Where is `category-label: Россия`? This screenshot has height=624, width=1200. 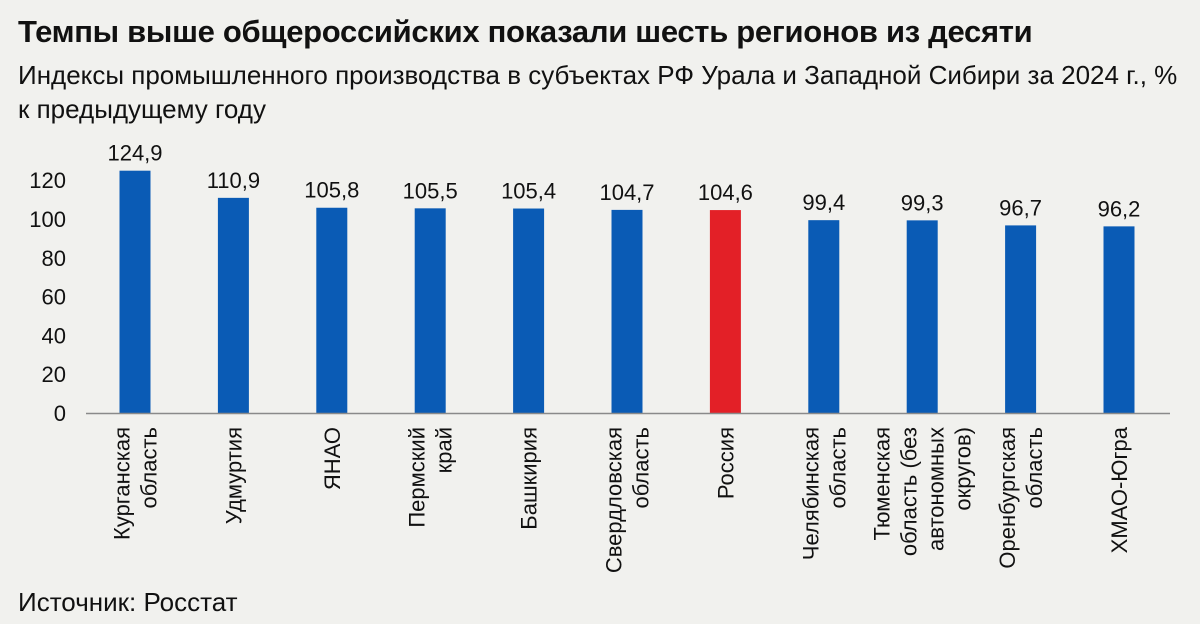
category-label: Россия is located at coordinates (725, 463).